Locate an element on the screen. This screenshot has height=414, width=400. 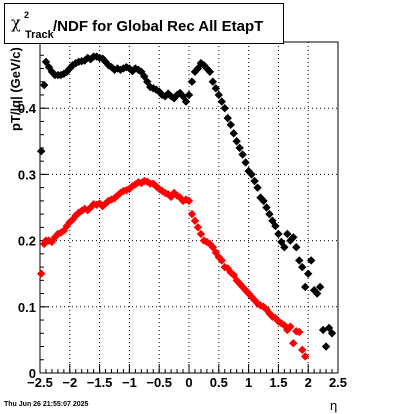
y-tick-label: 0.3 is located at coordinates (27, 174).